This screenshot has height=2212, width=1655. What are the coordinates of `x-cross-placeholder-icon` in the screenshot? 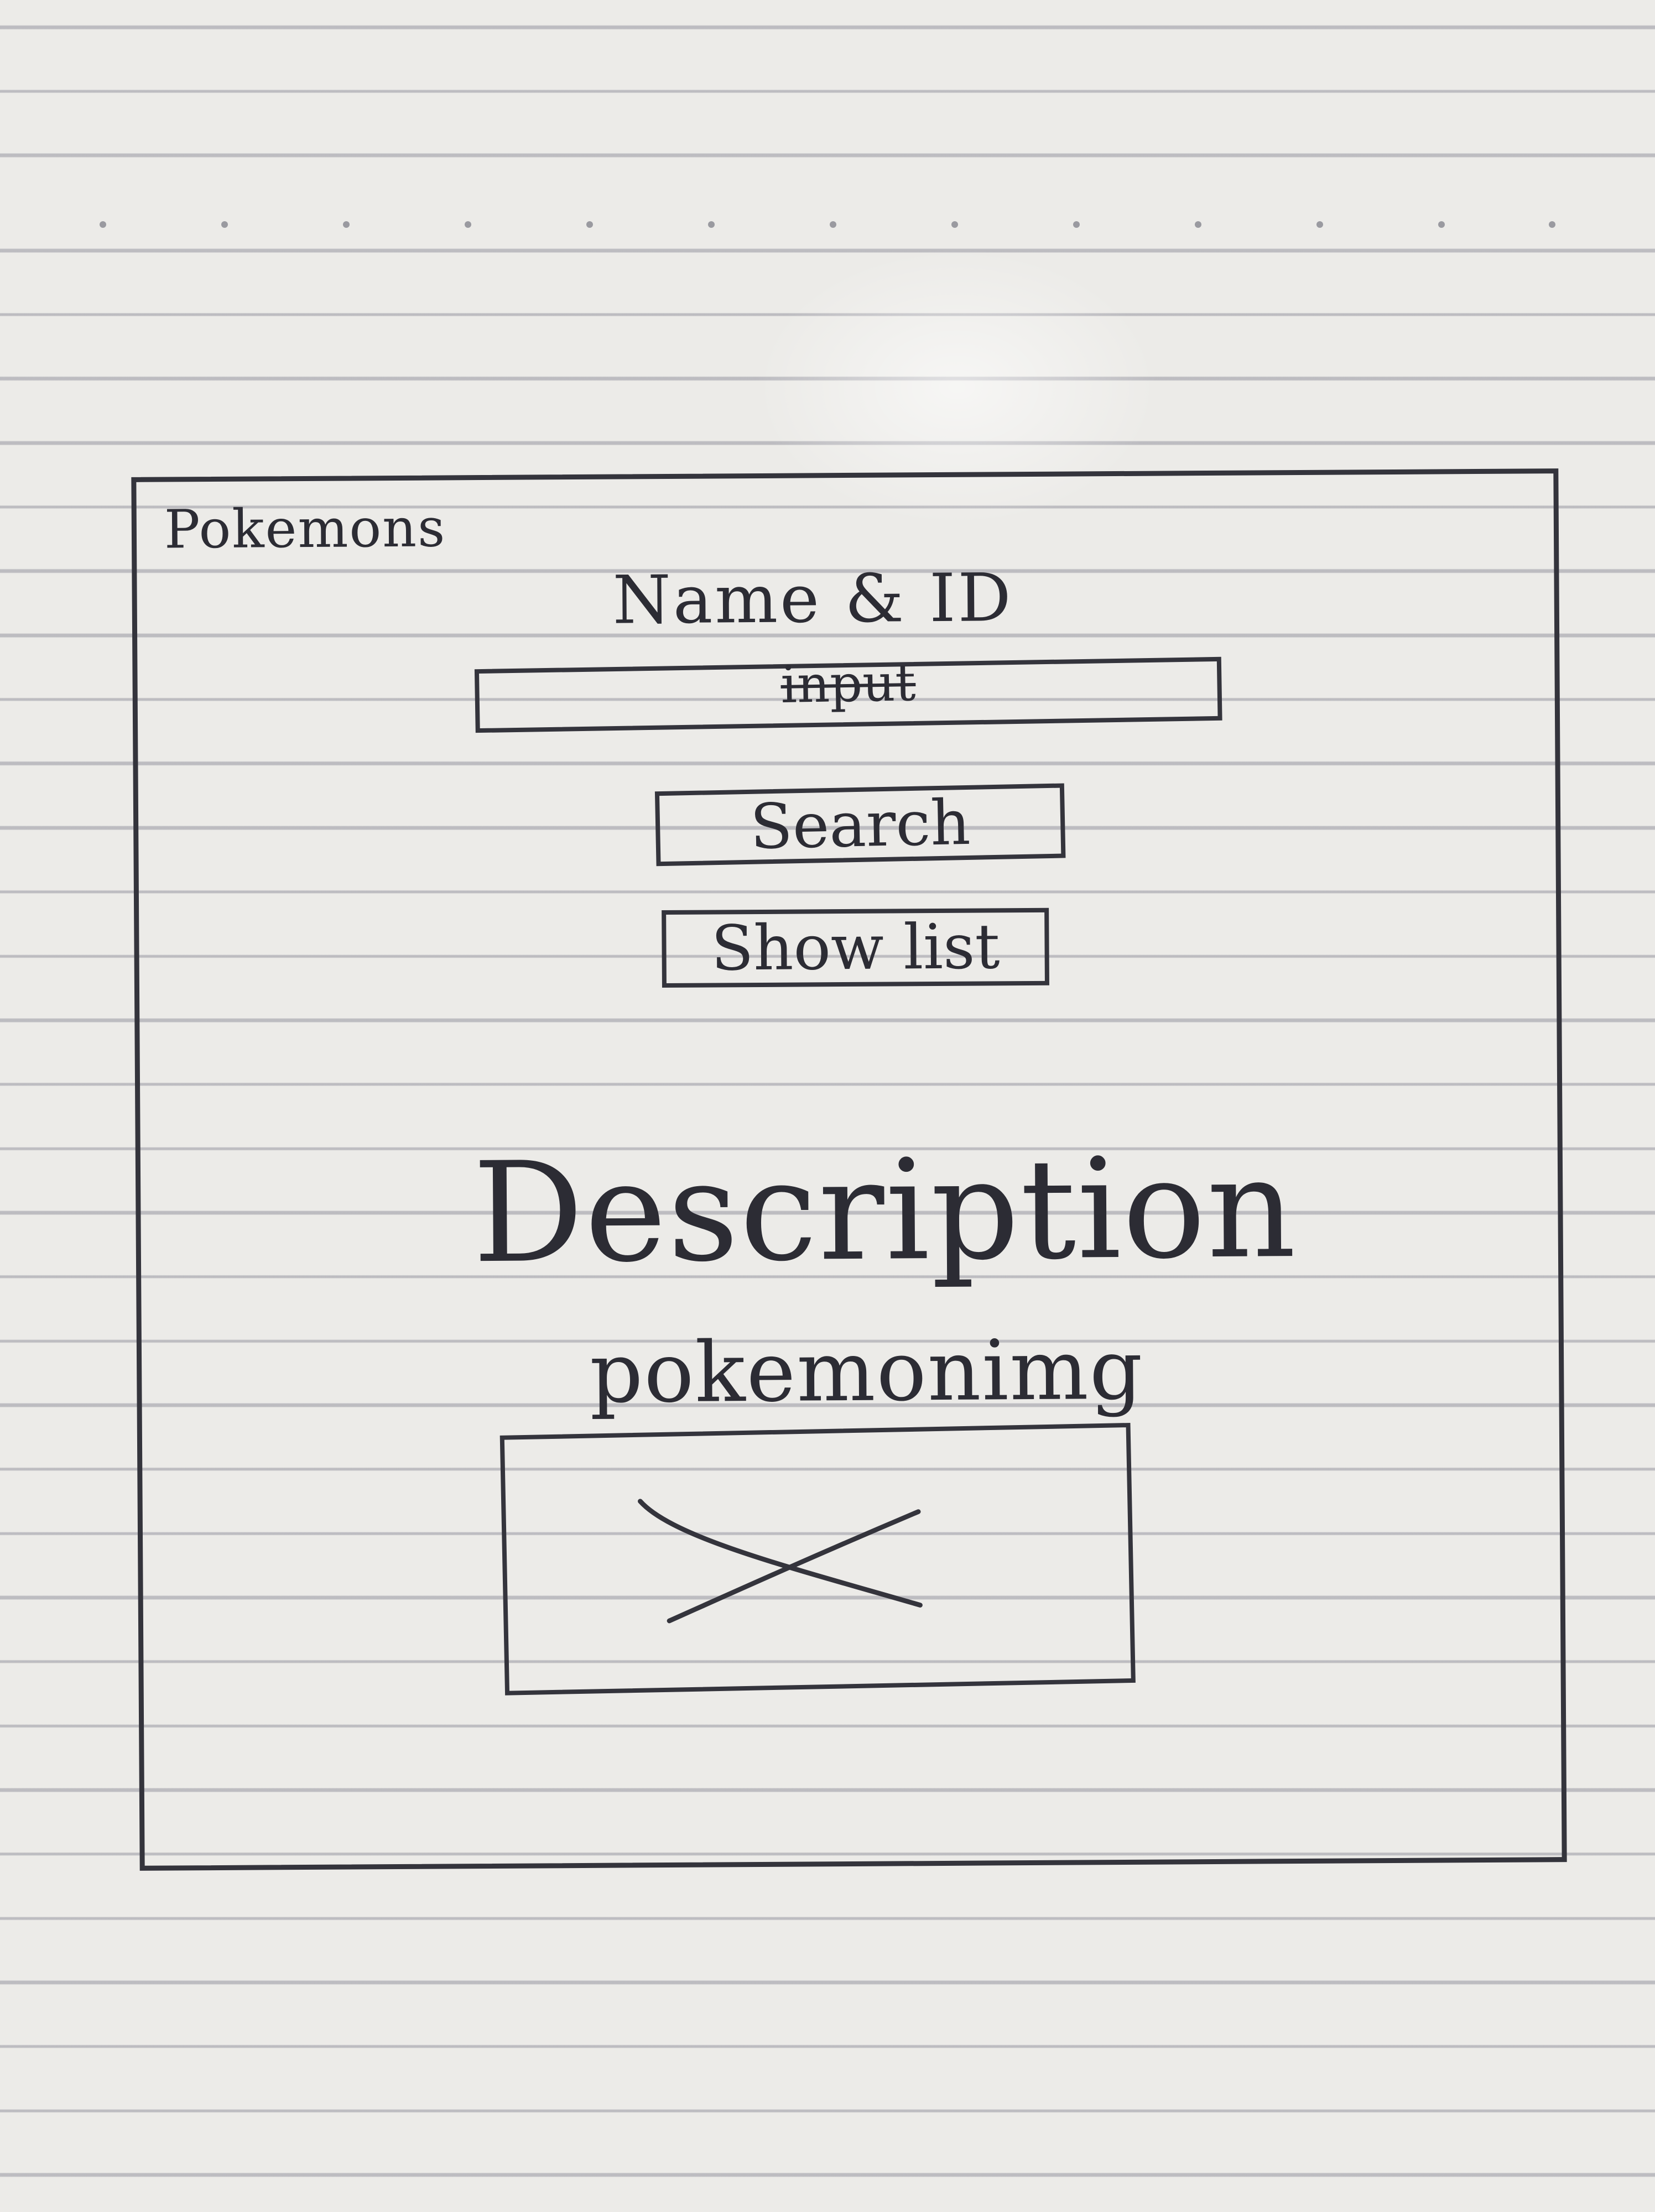 It's located at (780, 1562).